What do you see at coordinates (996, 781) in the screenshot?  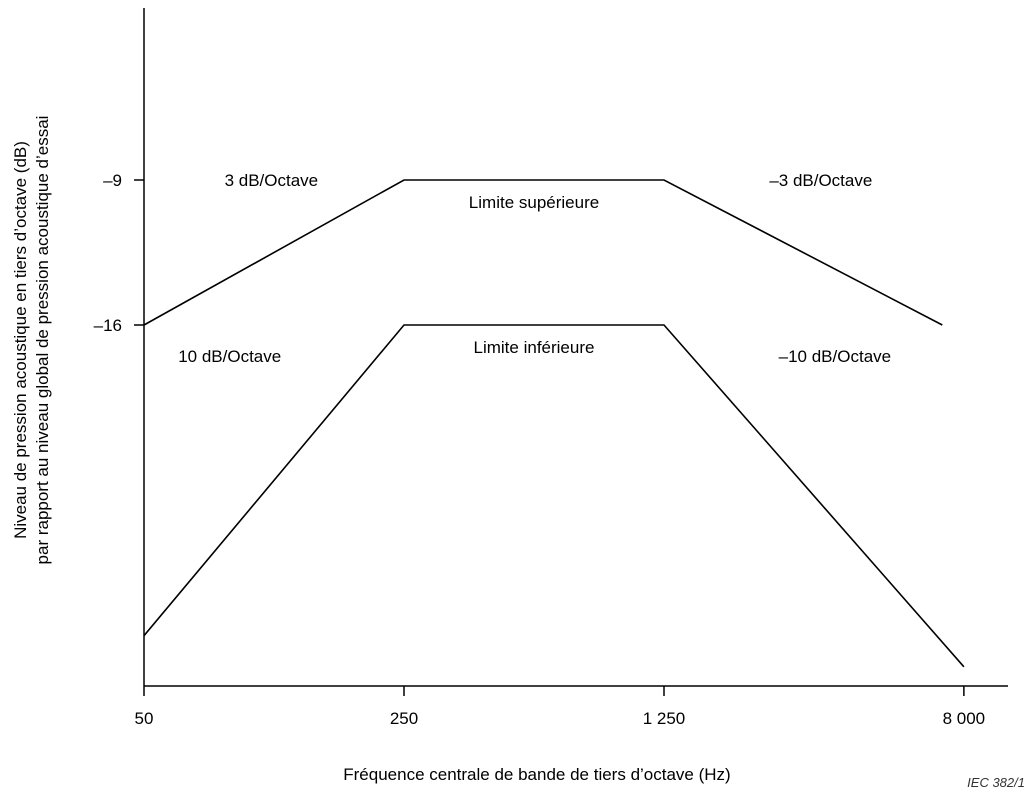 I see `figure-reference: IEC 382/1` at bounding box center [996, 781].